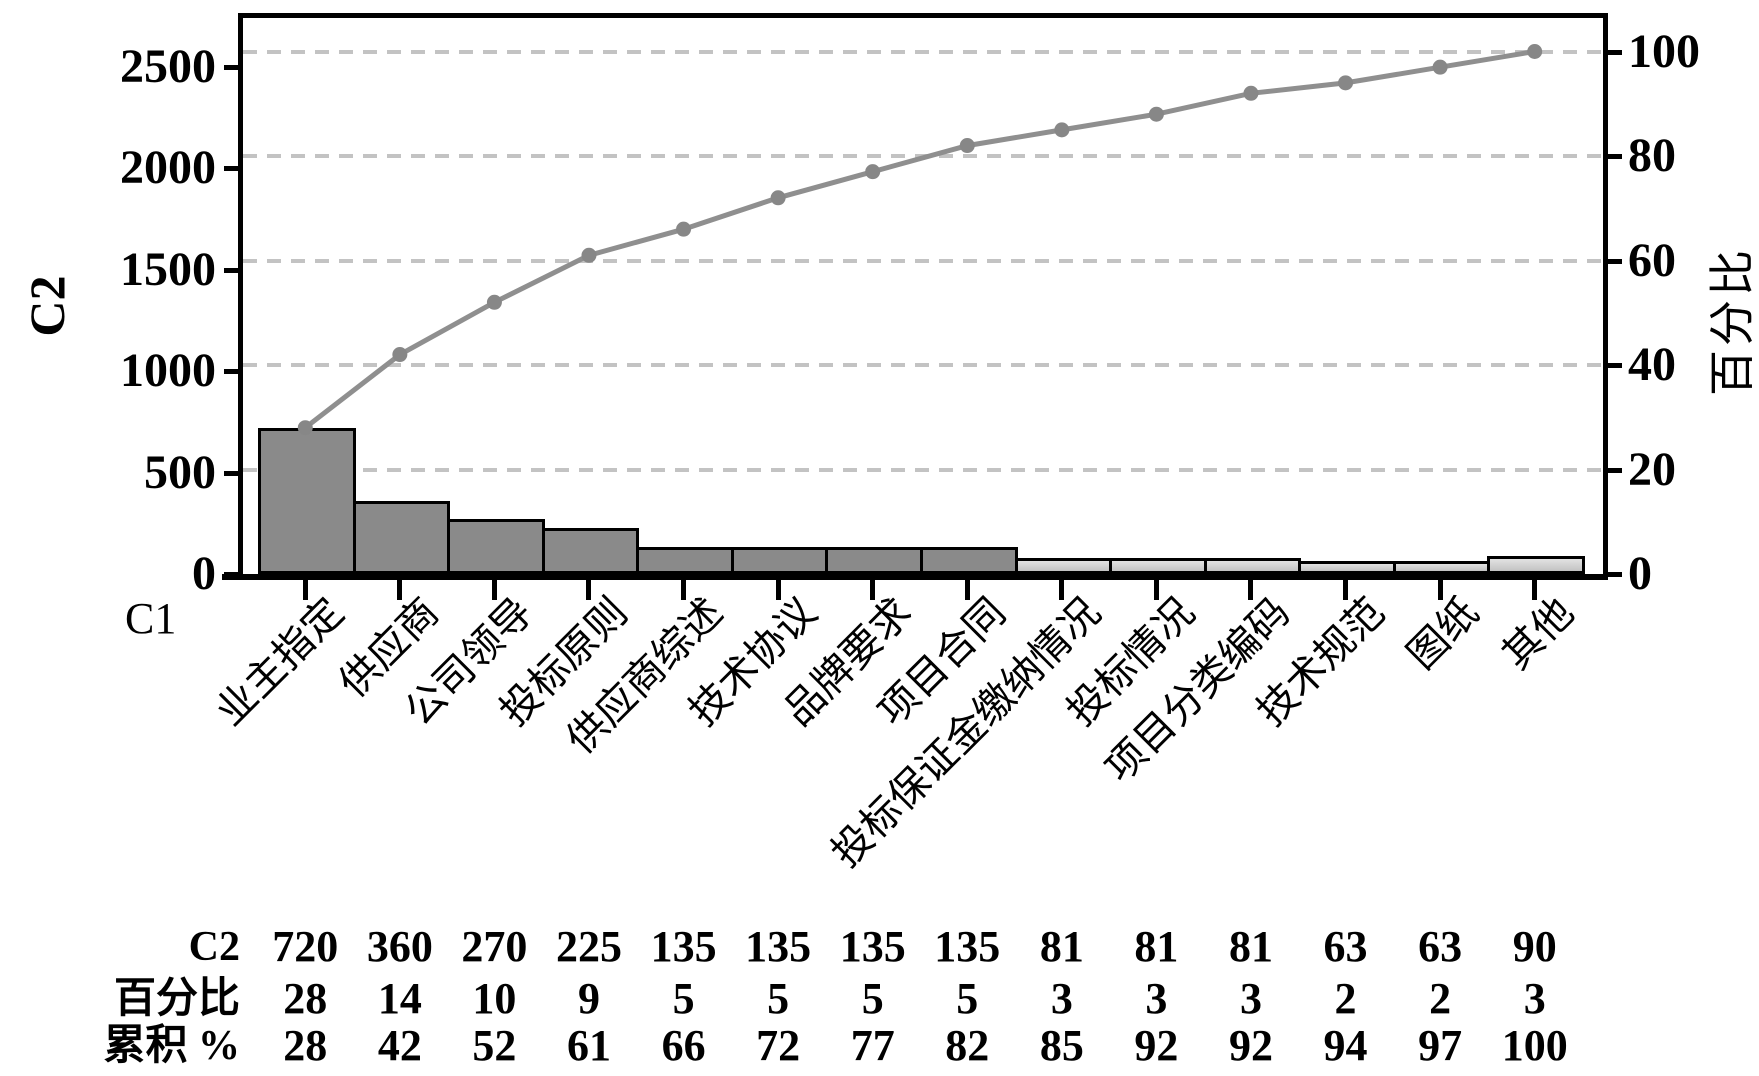 The height and width of the screenshot is (1076, 1759). I want to click on x-category-label: 其他, so click(1537, 633).